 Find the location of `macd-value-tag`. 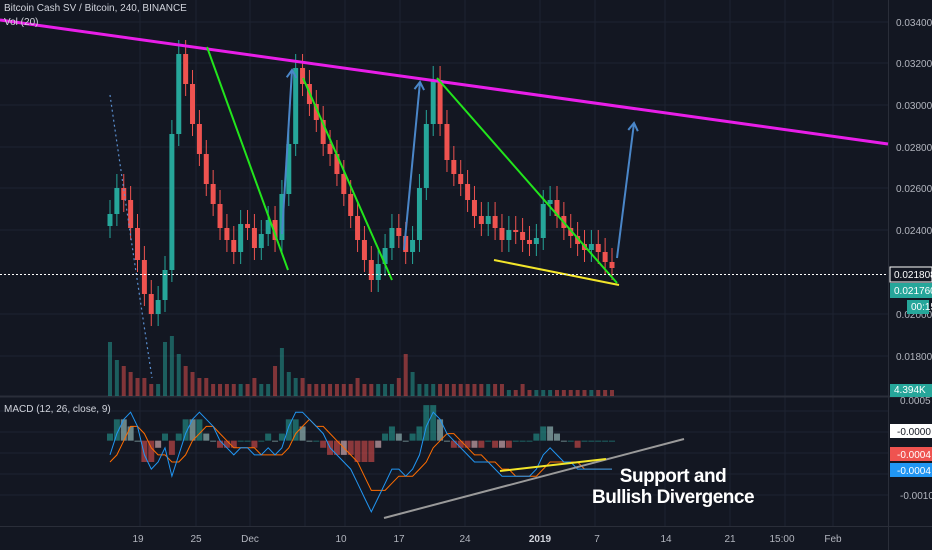

macd-value-tag is located at coordinates (911, 470).